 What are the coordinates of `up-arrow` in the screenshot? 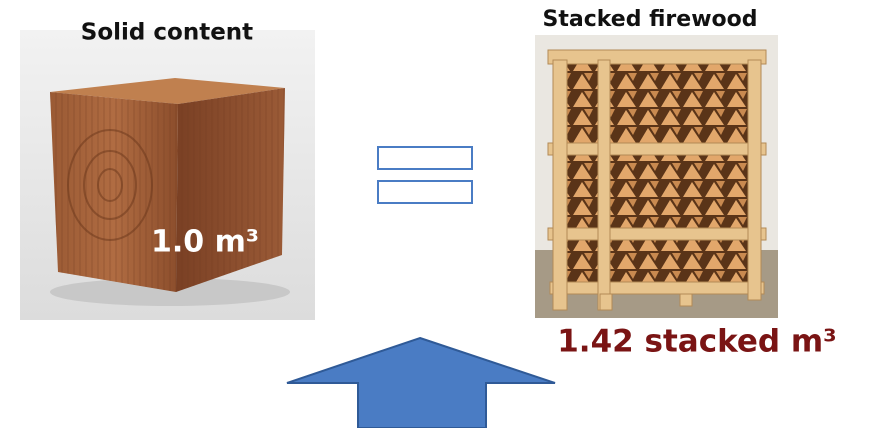 It's located at (421, 382).